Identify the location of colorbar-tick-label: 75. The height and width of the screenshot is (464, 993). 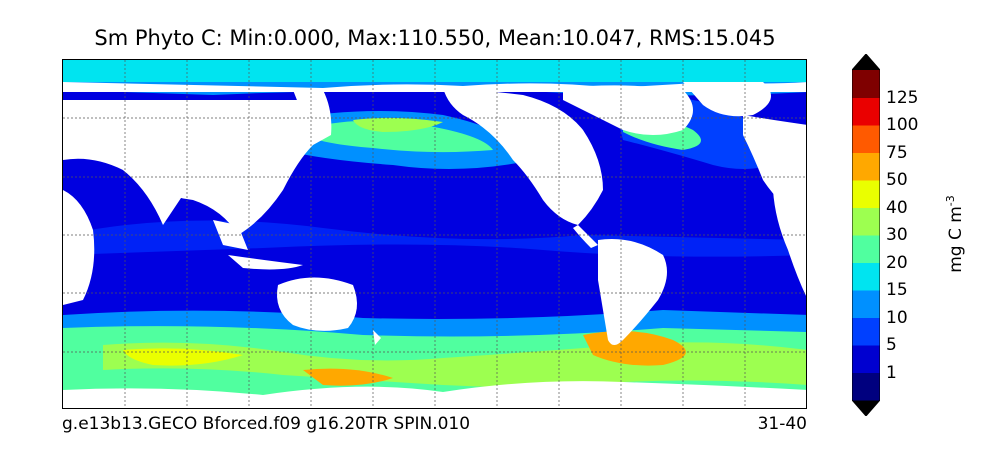
(897, 152).